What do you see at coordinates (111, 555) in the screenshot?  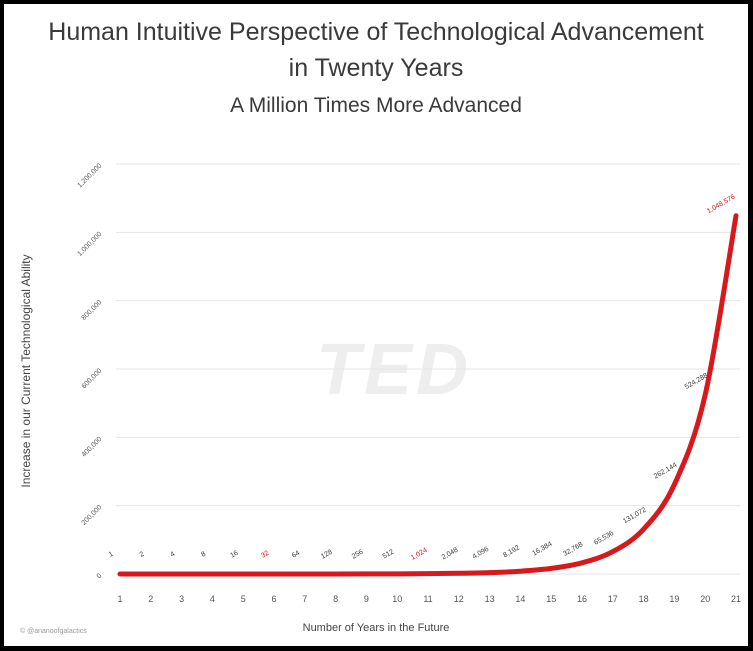 I see `data-label: 1` at bounding box center [111, 555].